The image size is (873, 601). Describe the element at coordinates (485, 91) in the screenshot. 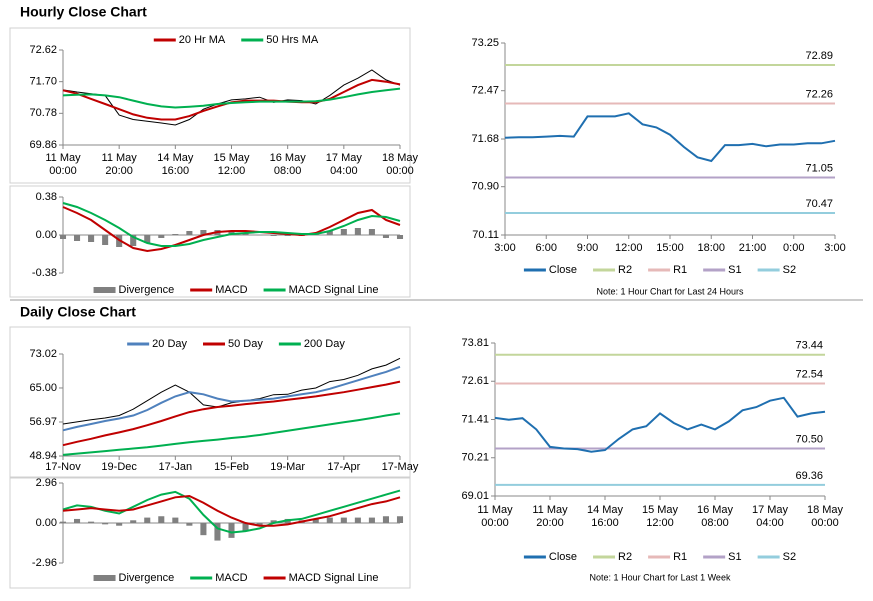

I see `y-tick-label: 72.47` at that location.